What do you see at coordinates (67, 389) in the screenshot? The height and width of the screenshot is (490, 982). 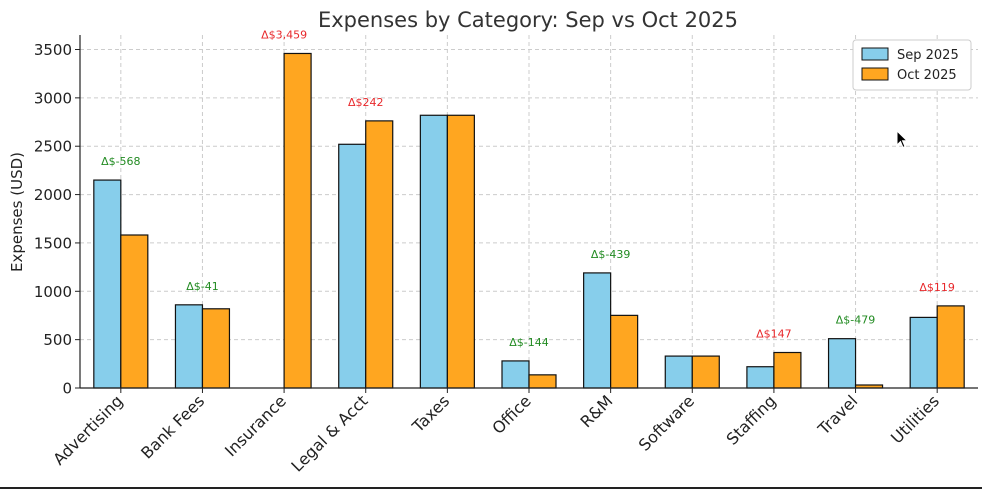 I see `y-tick-label: 0` at bounding box center [67, 389].